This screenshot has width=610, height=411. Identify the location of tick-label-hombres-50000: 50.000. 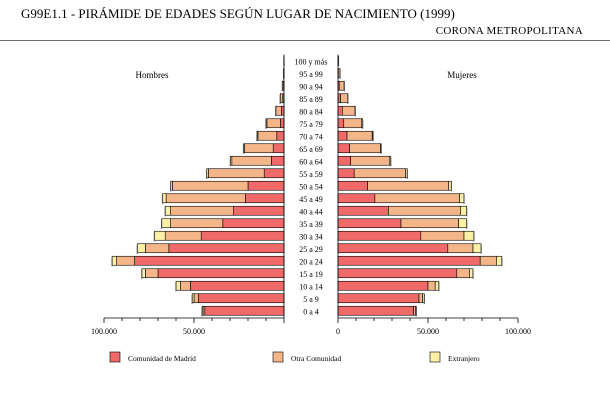
(194, 331).